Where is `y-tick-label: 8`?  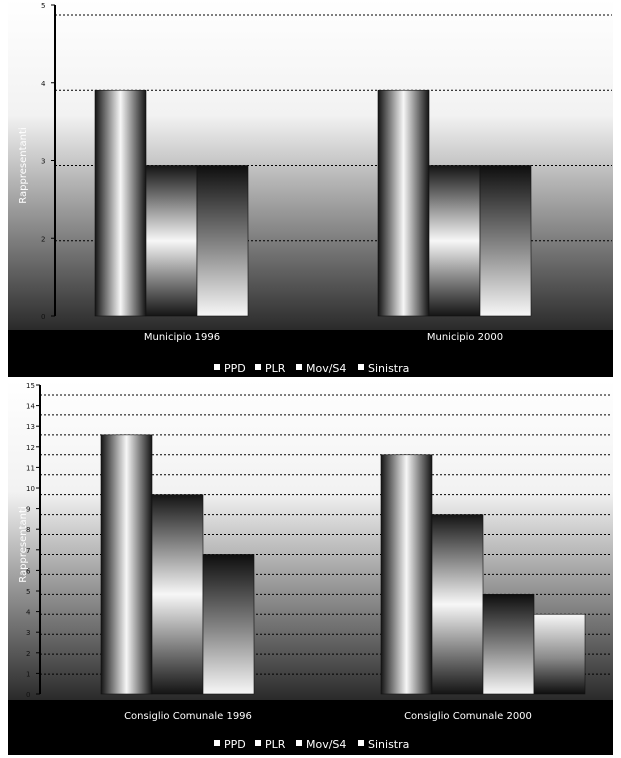 y-tick-label: 8 is located at coordinates (28, 530).